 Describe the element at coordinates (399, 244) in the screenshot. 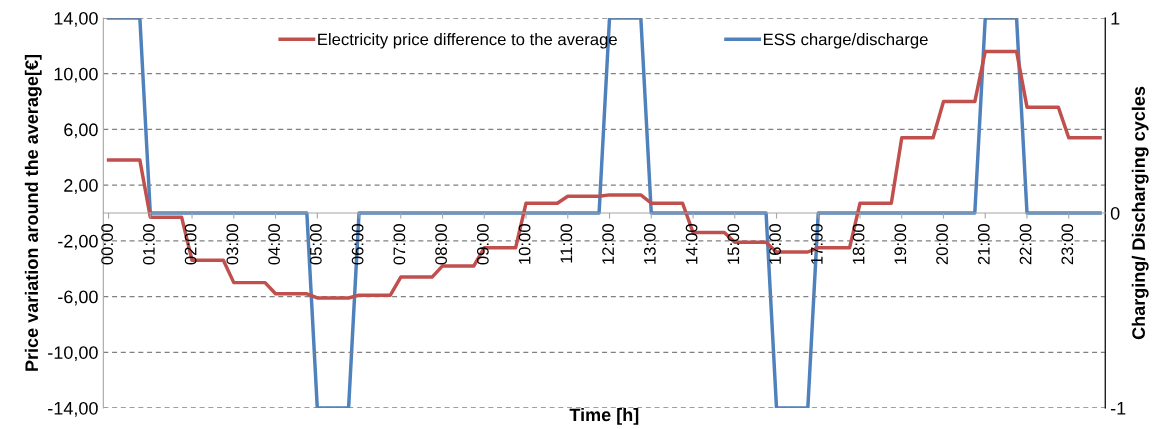

I see `x-tick-label: 07:00` at that location.